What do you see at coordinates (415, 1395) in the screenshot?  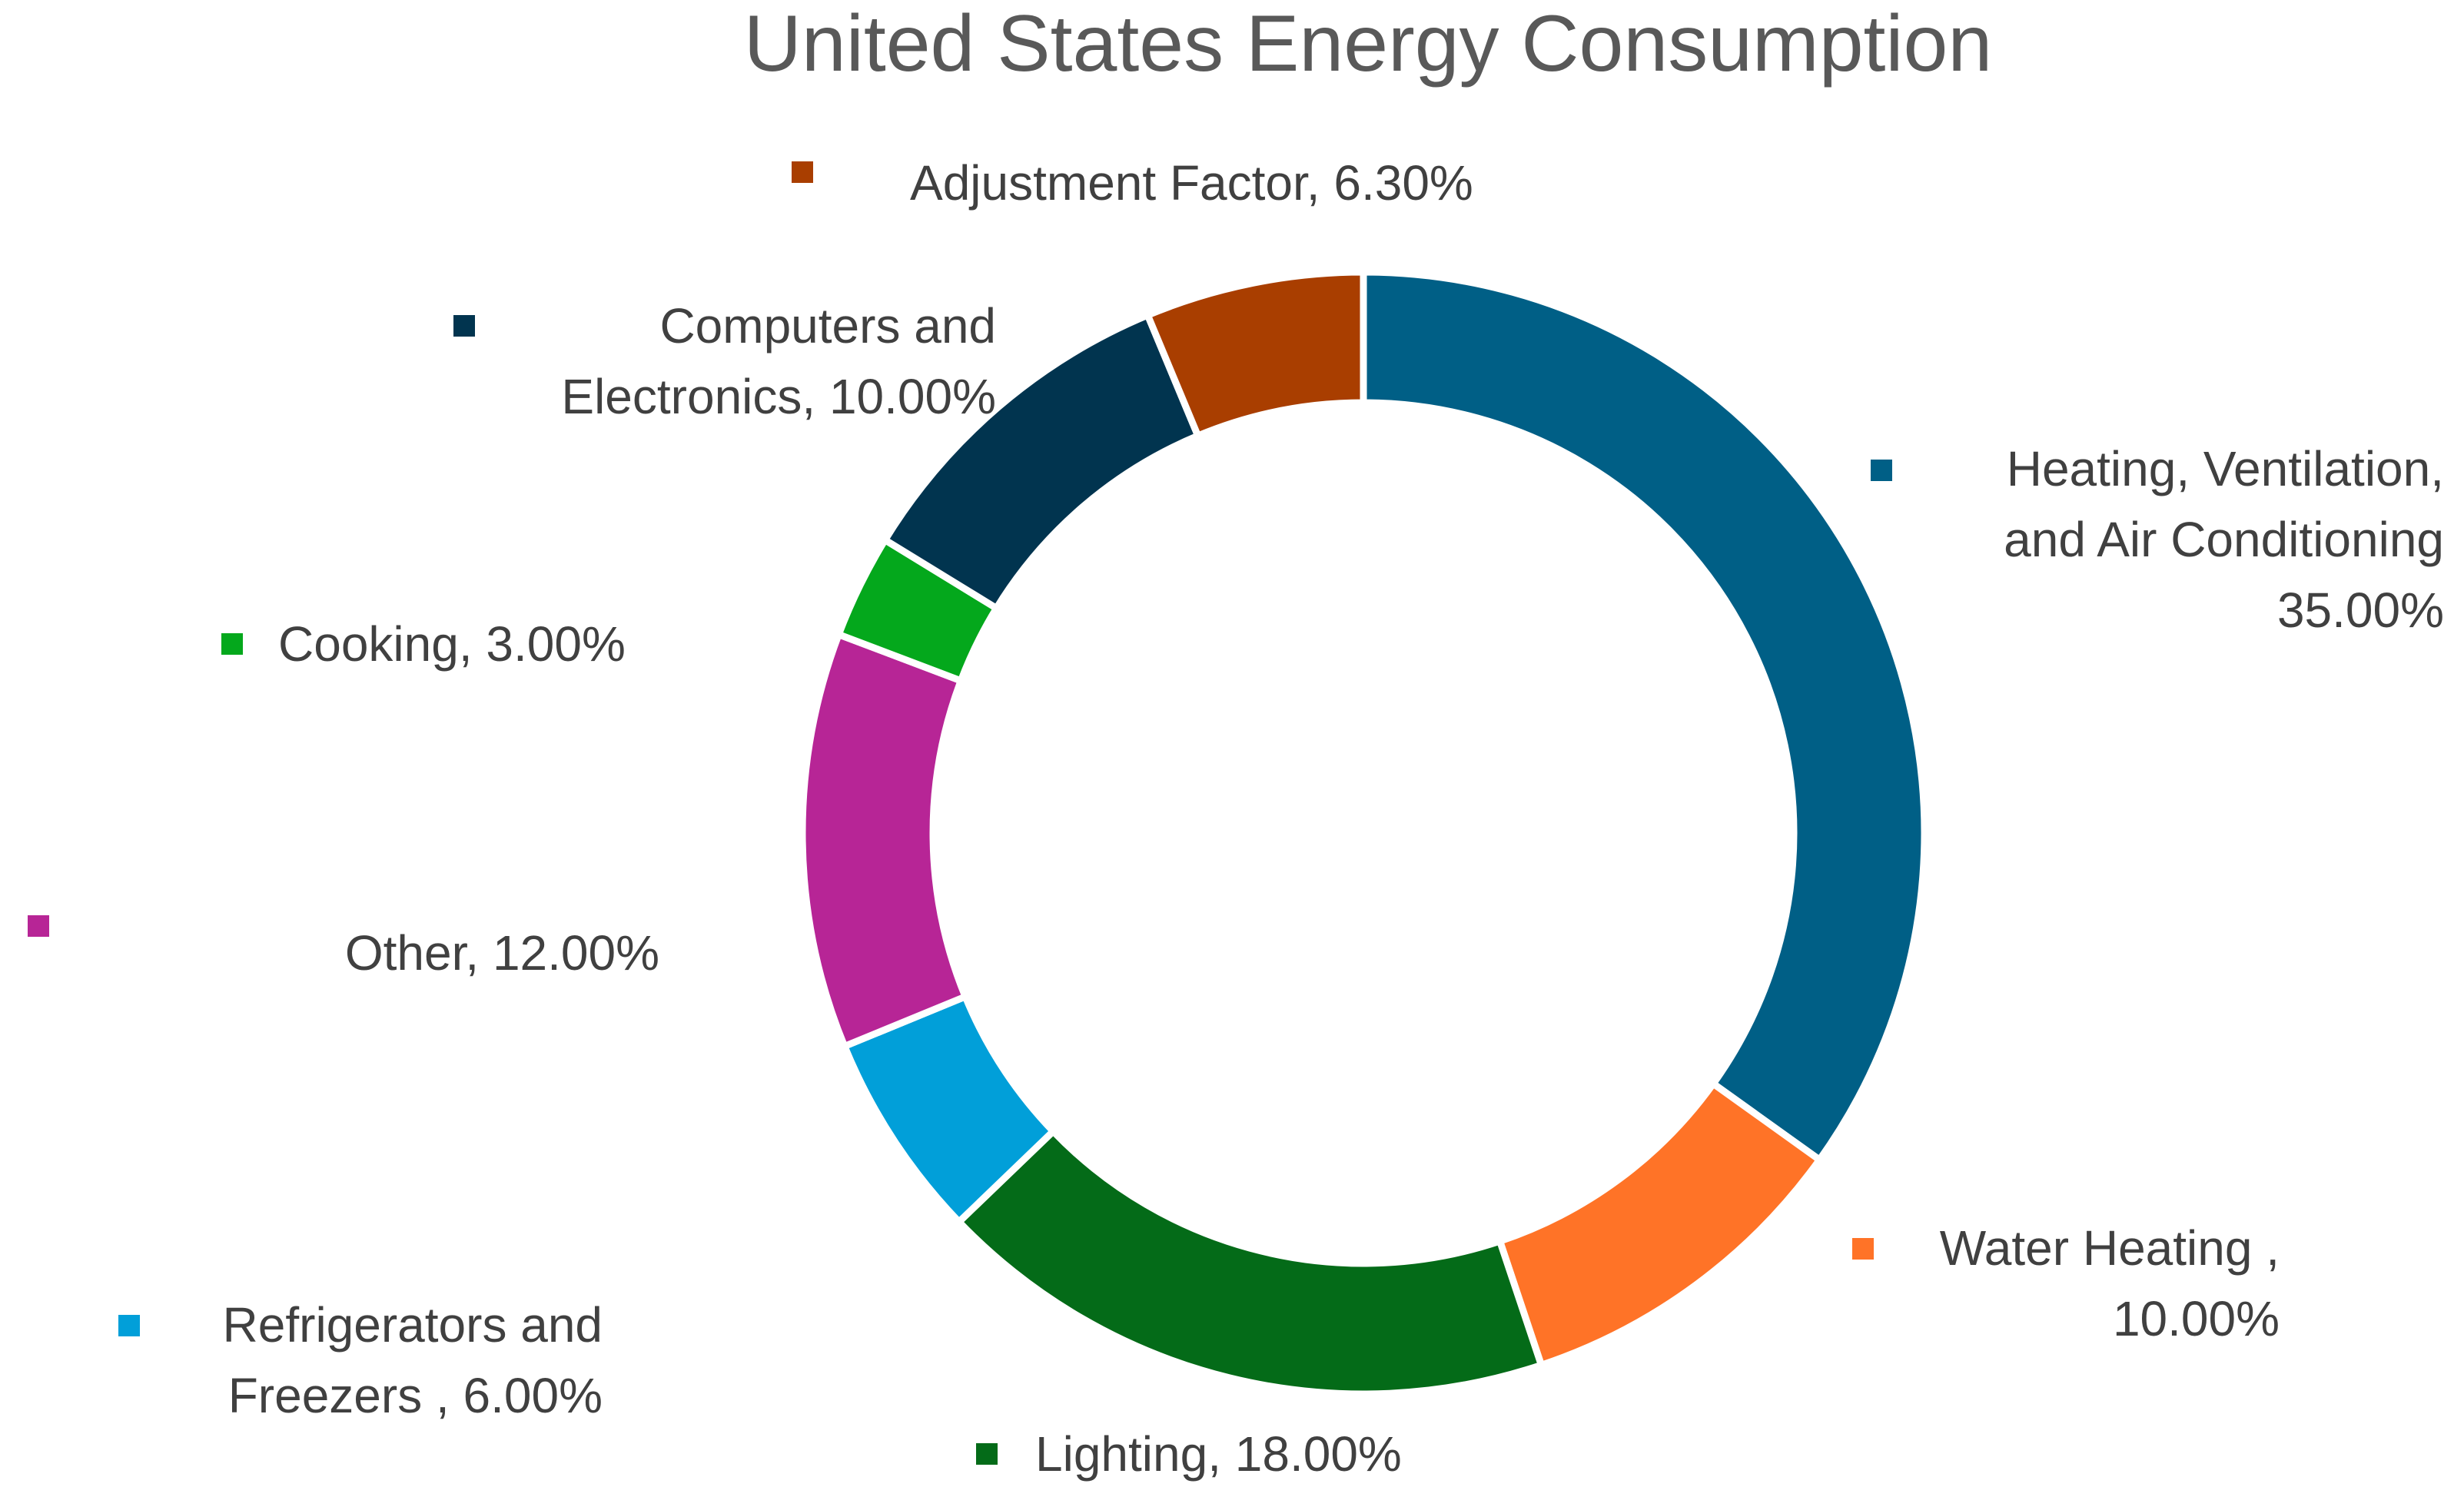 I see `data-label-line: Freezers , 6.00%` at bounding box center [415, 1395].